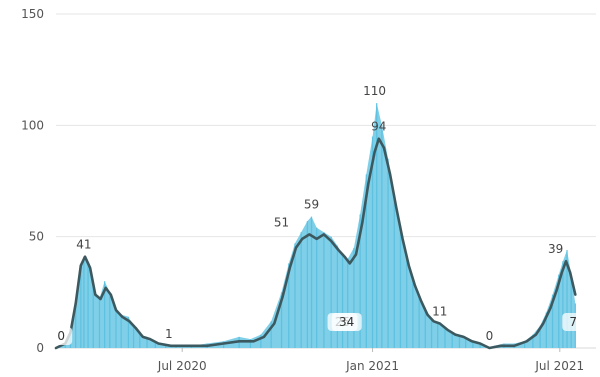 The width and height of the screenshot is (600, 377). What do you see at coordinates (281, 222) in the screenshot?
I see `data-label: 51` at bounding box center [281, 222].